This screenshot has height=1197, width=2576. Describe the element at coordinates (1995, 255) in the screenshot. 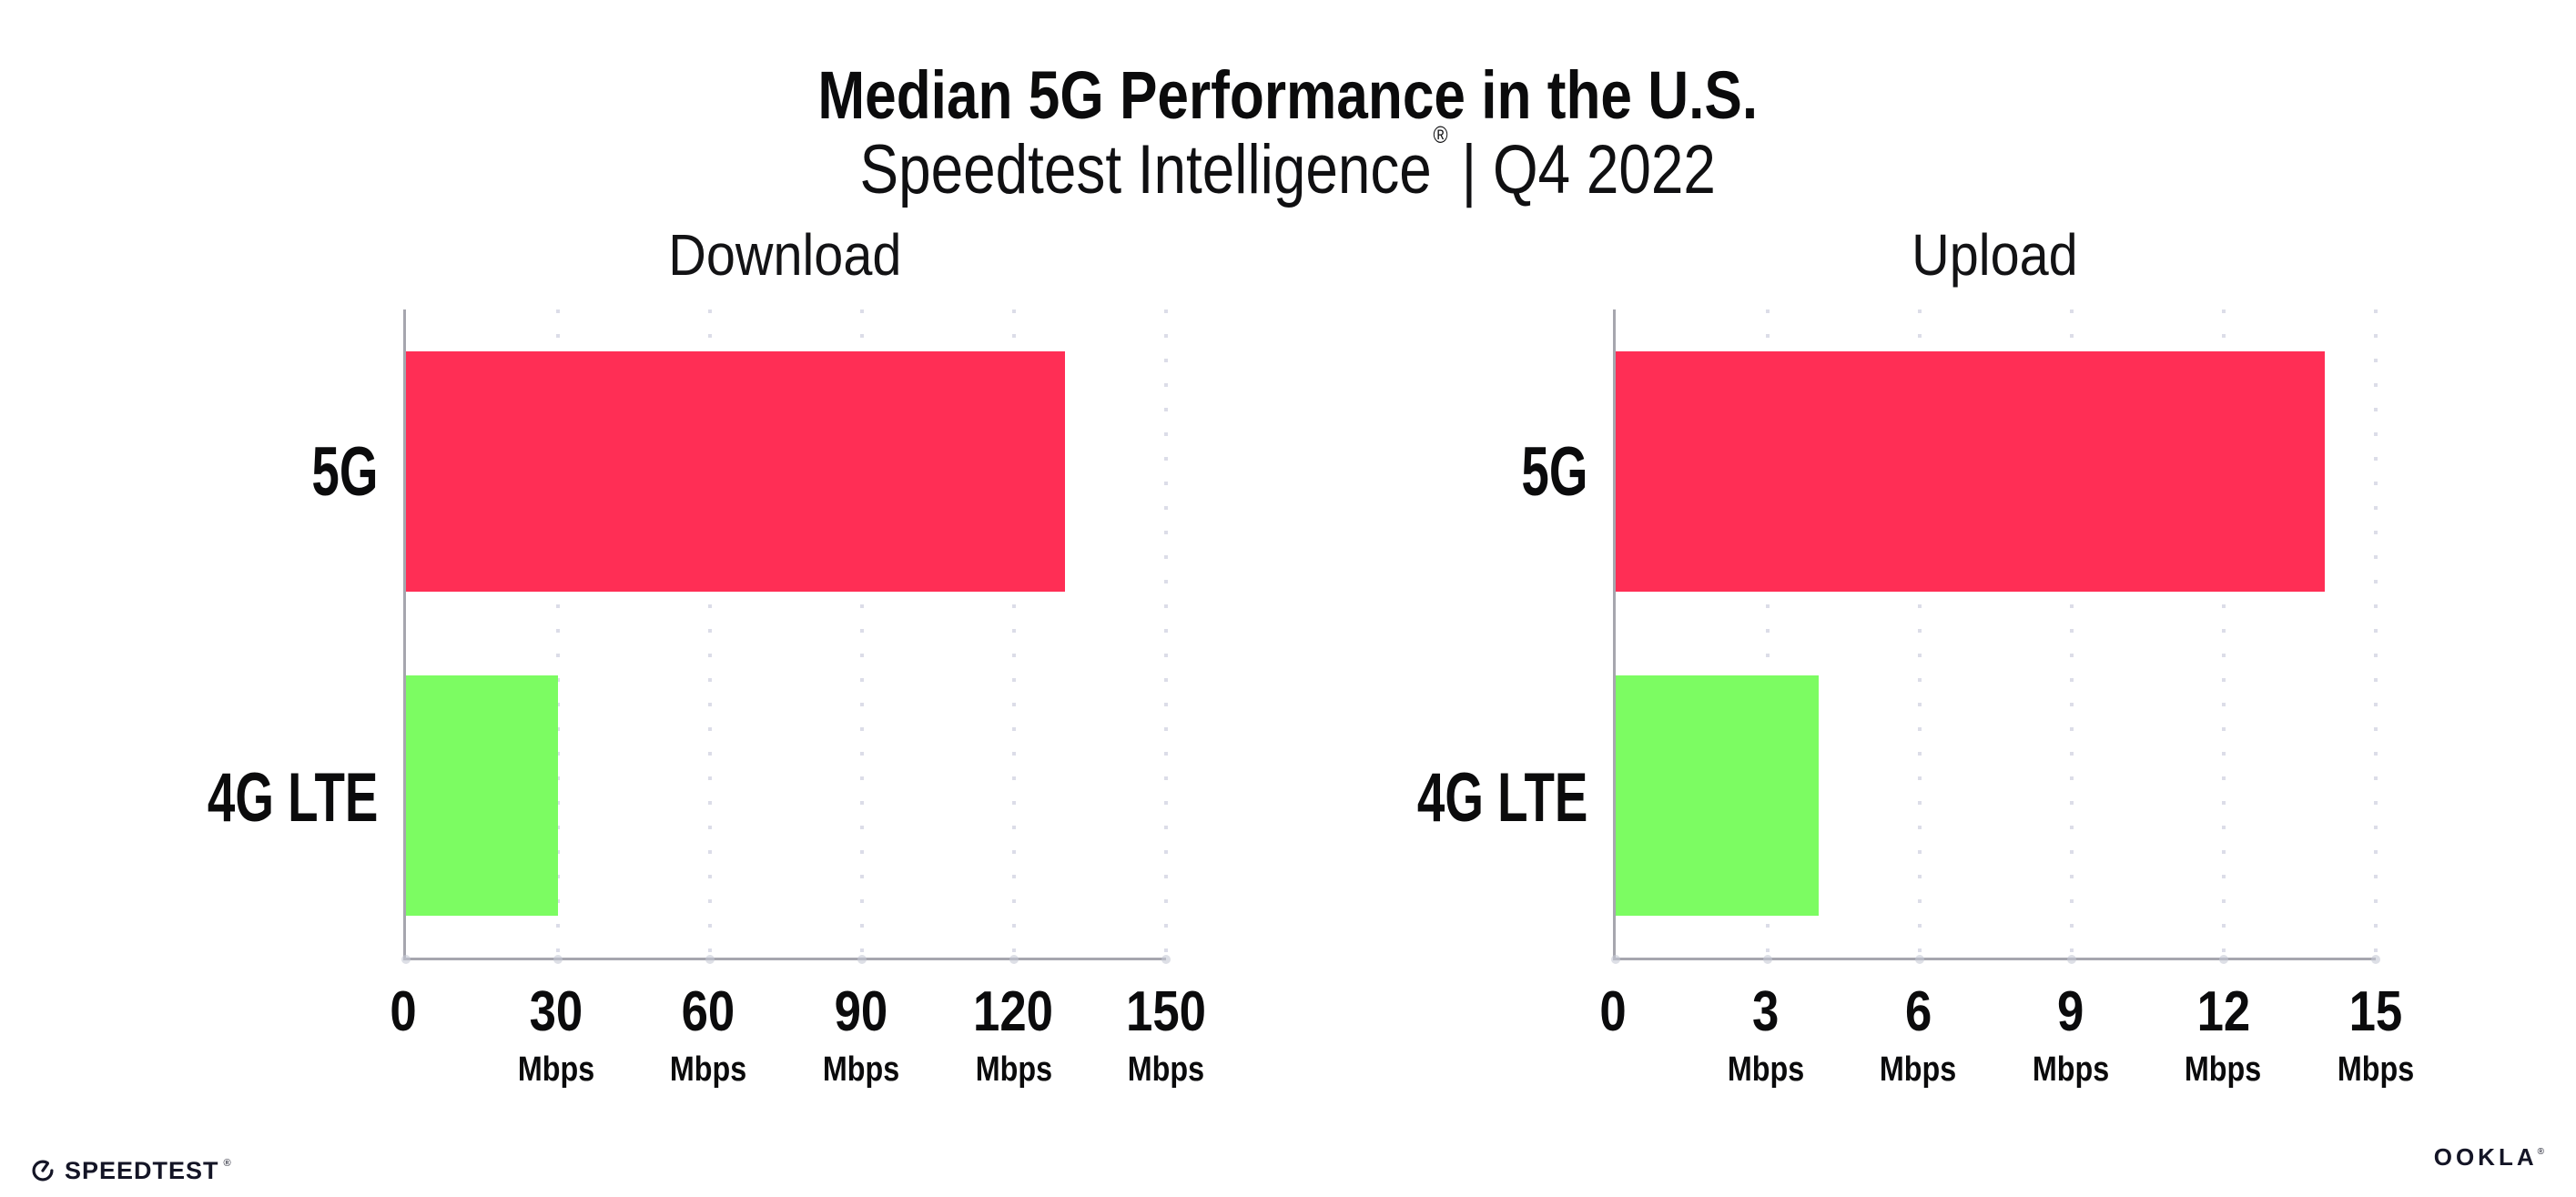

I see `upload-chart-title: Upload` at that location.